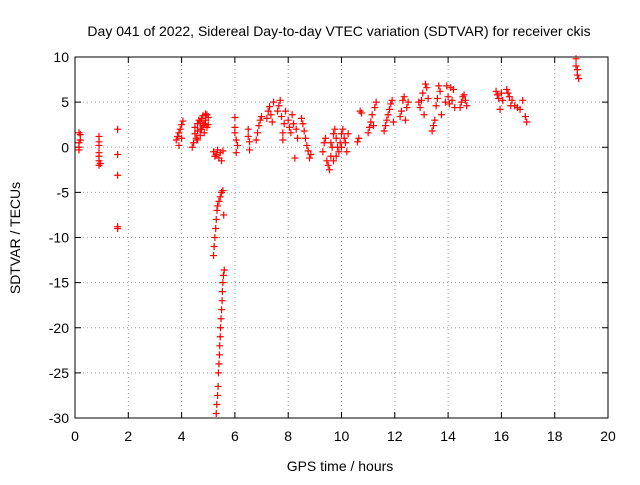 The image size is (640, 485). What do you see at coordinates (59, 418) in the screenshot?
I see `y-tick-label: -30` at bounding box center [59, 418].